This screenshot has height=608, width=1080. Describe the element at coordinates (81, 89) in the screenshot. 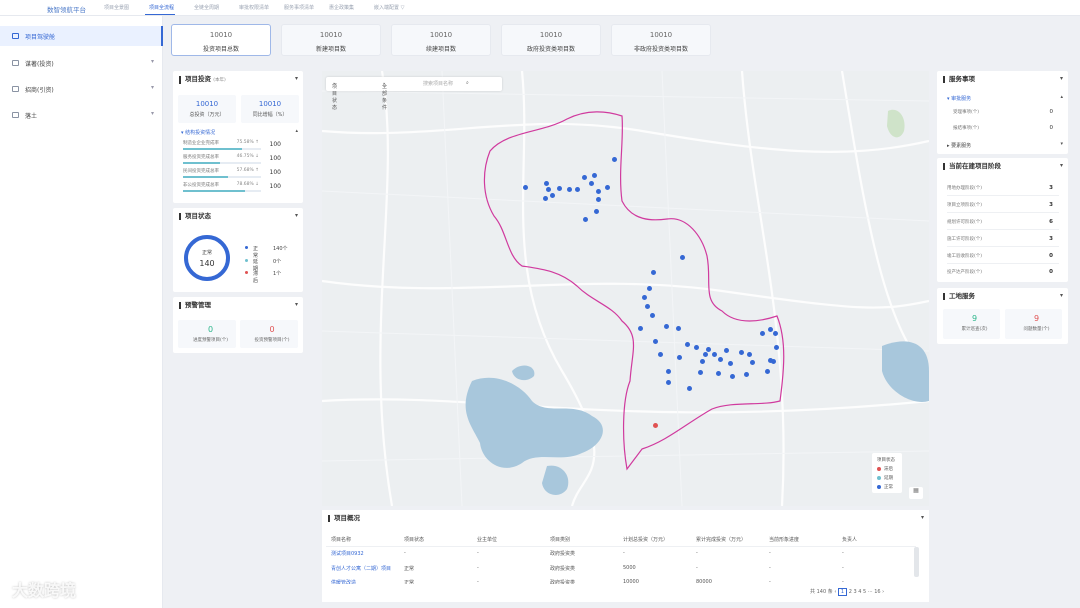

I see `sidebar-item-investment: 招商(引资) ▾` at that location.